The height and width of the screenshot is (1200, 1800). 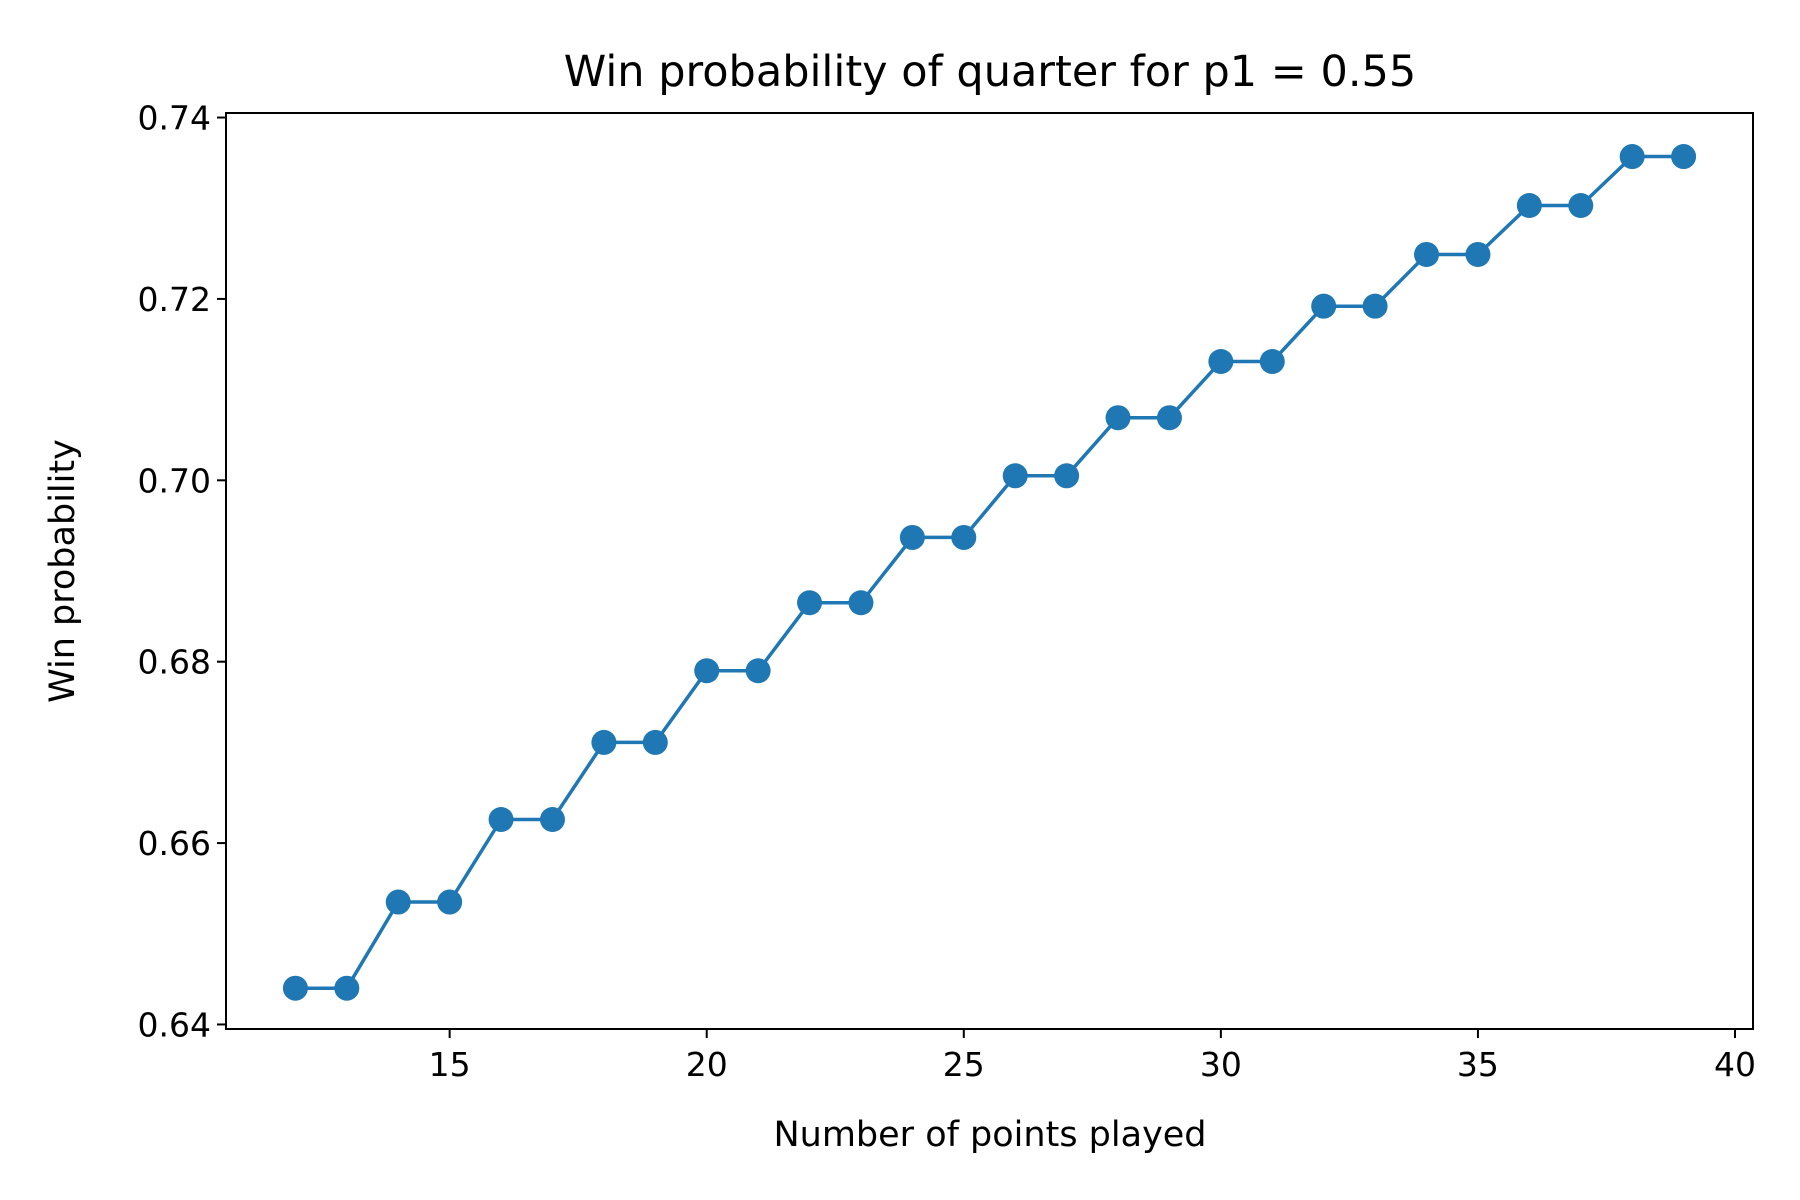 What do you see at coordinates (174, 843) in the screenshot?
I see `y-tick-label: 0.66` at bounding box center [174, 843].